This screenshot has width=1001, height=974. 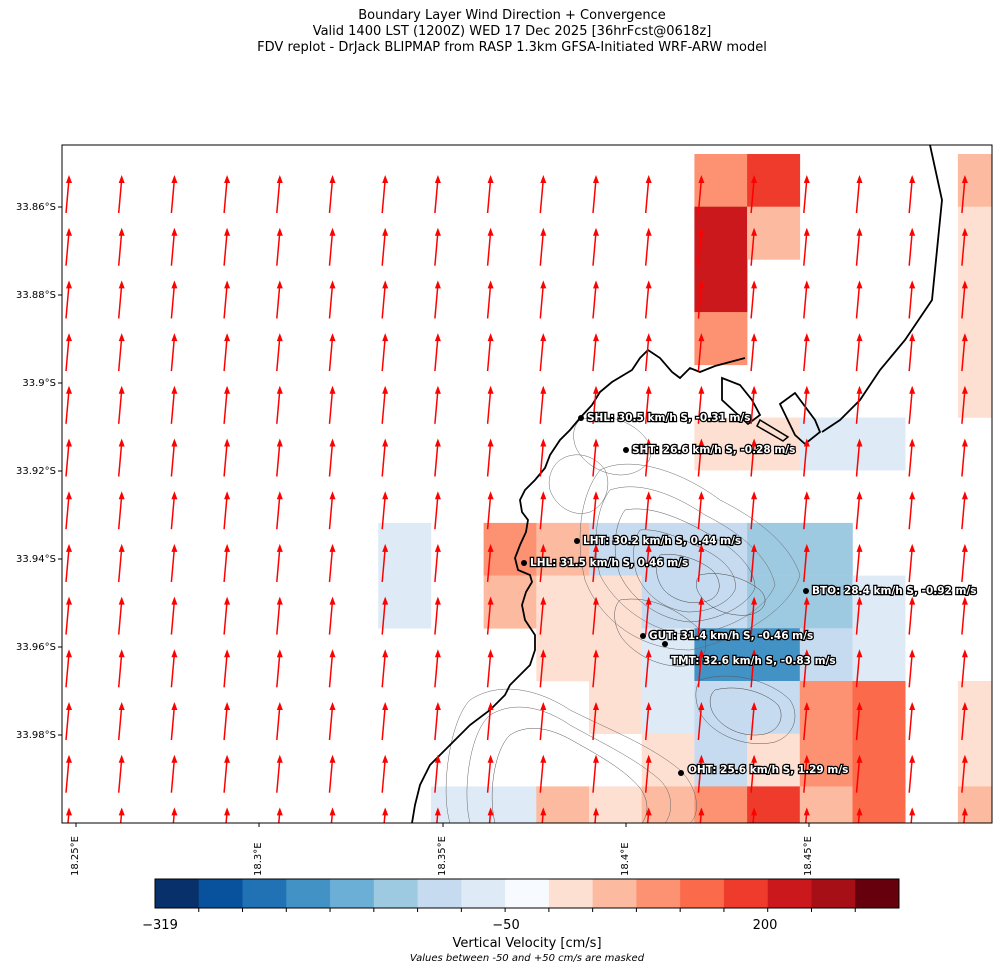 I want to click on station-label-lhl: LHL: 31.5 km/h S, 0.46 m/s, so click(x=609, y=563).